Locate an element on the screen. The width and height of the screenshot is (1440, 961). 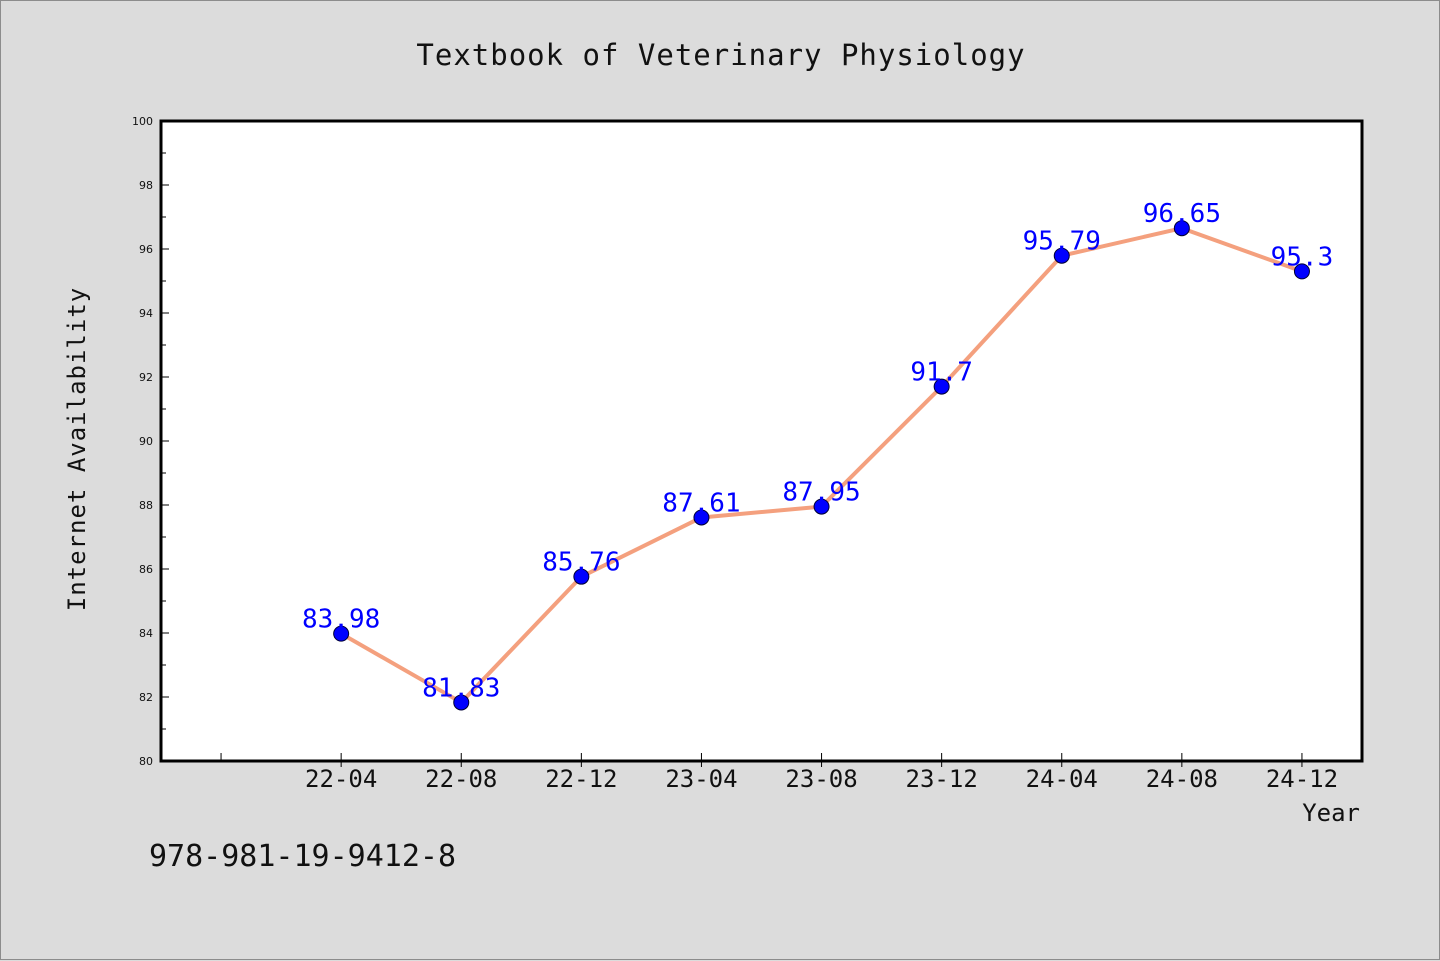
x-tick-label: 22-12 is located at coordinates (581, 779).